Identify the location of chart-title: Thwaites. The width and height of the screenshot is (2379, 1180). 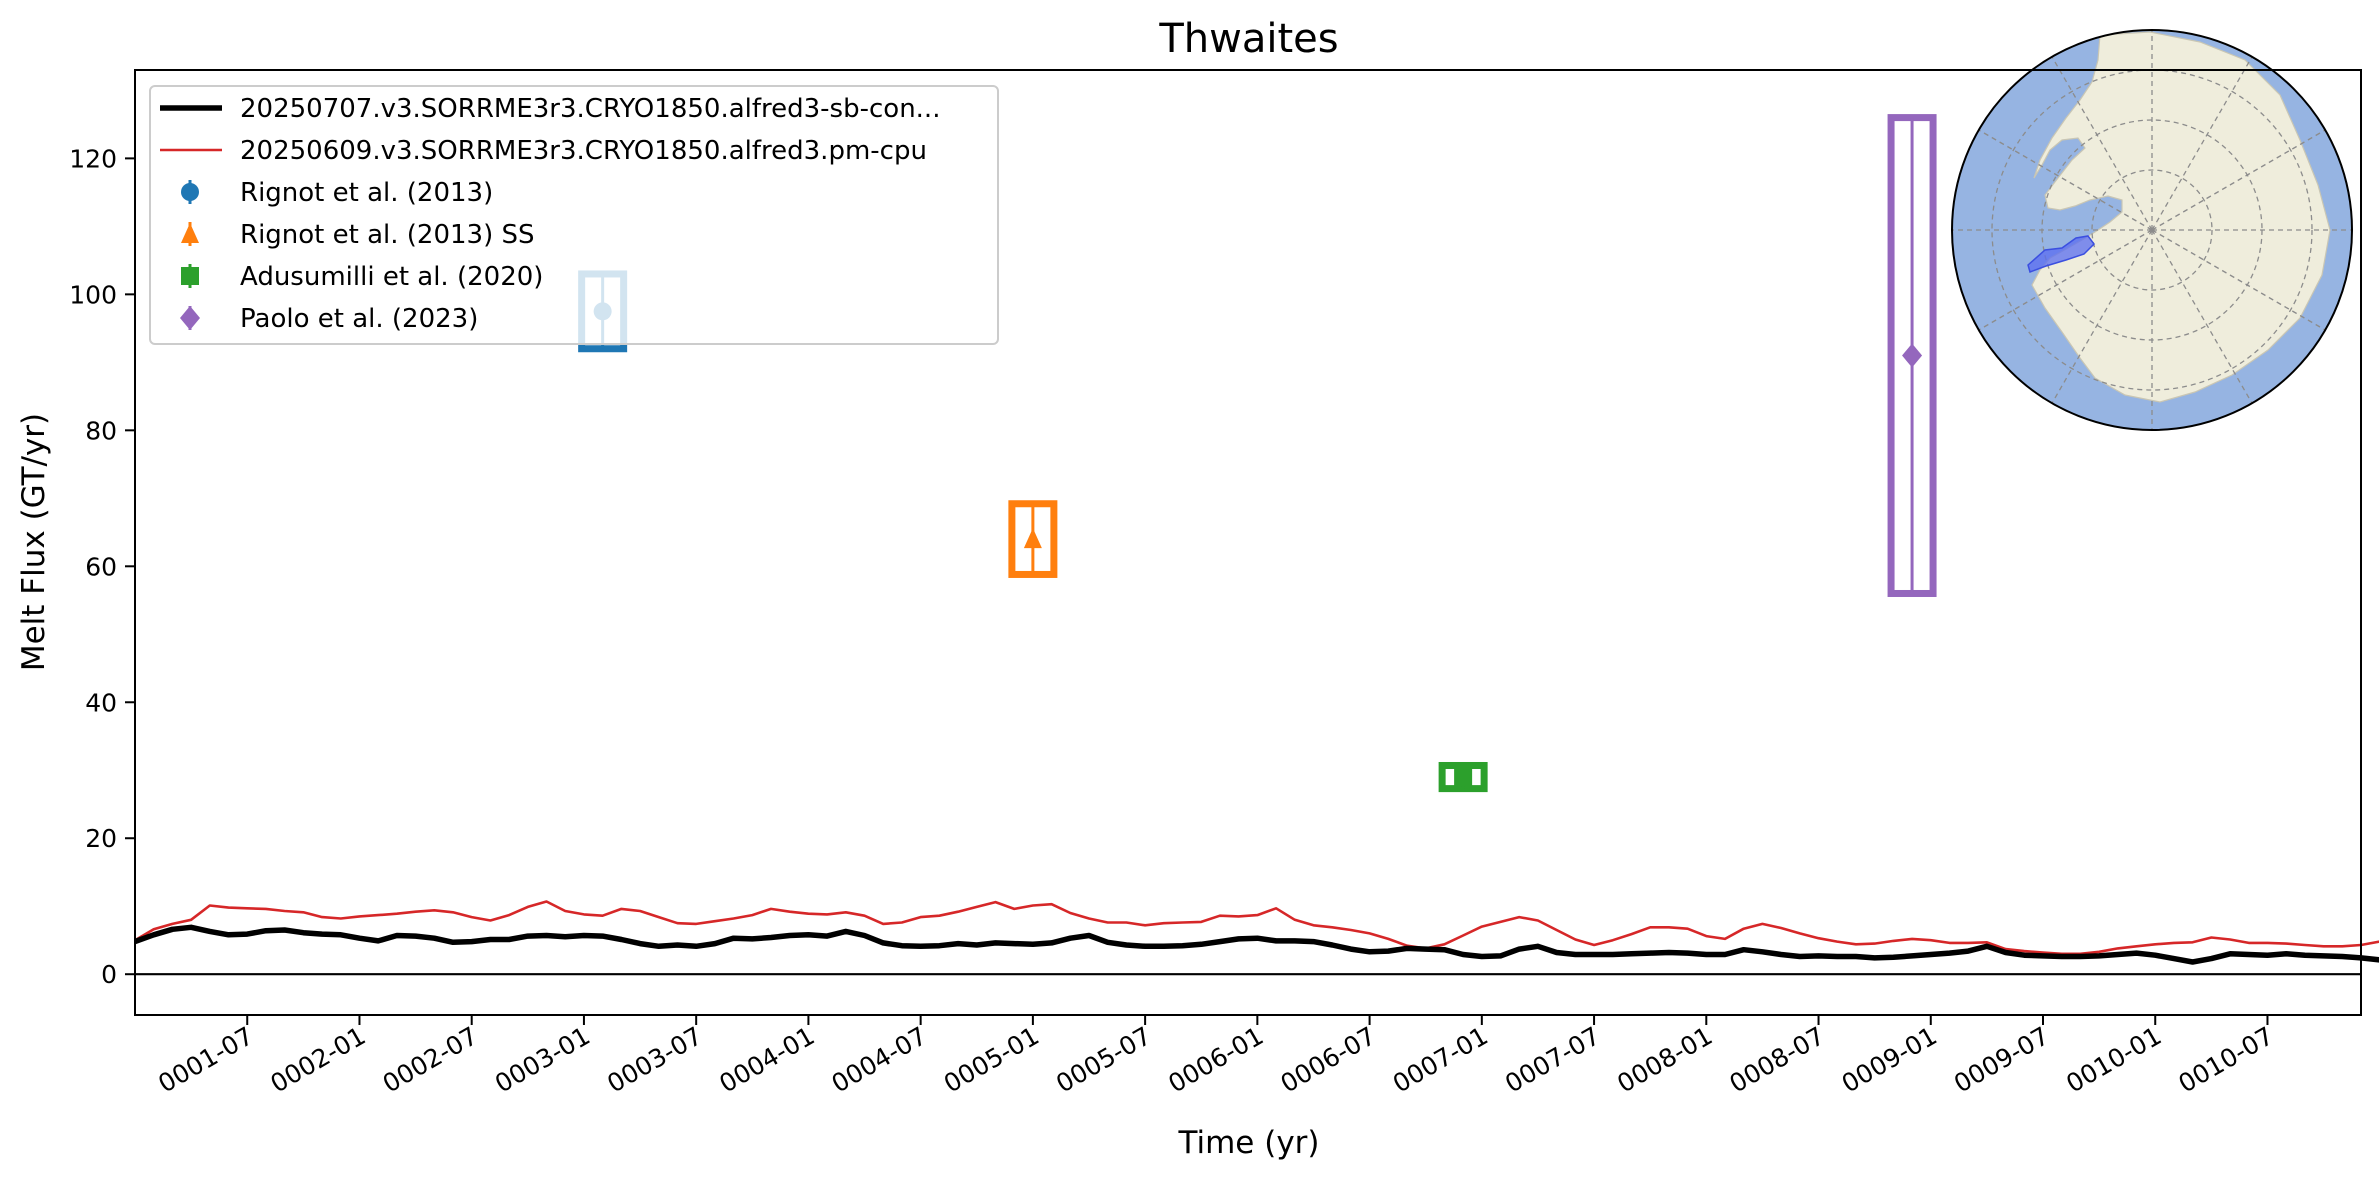
(1248, 39).